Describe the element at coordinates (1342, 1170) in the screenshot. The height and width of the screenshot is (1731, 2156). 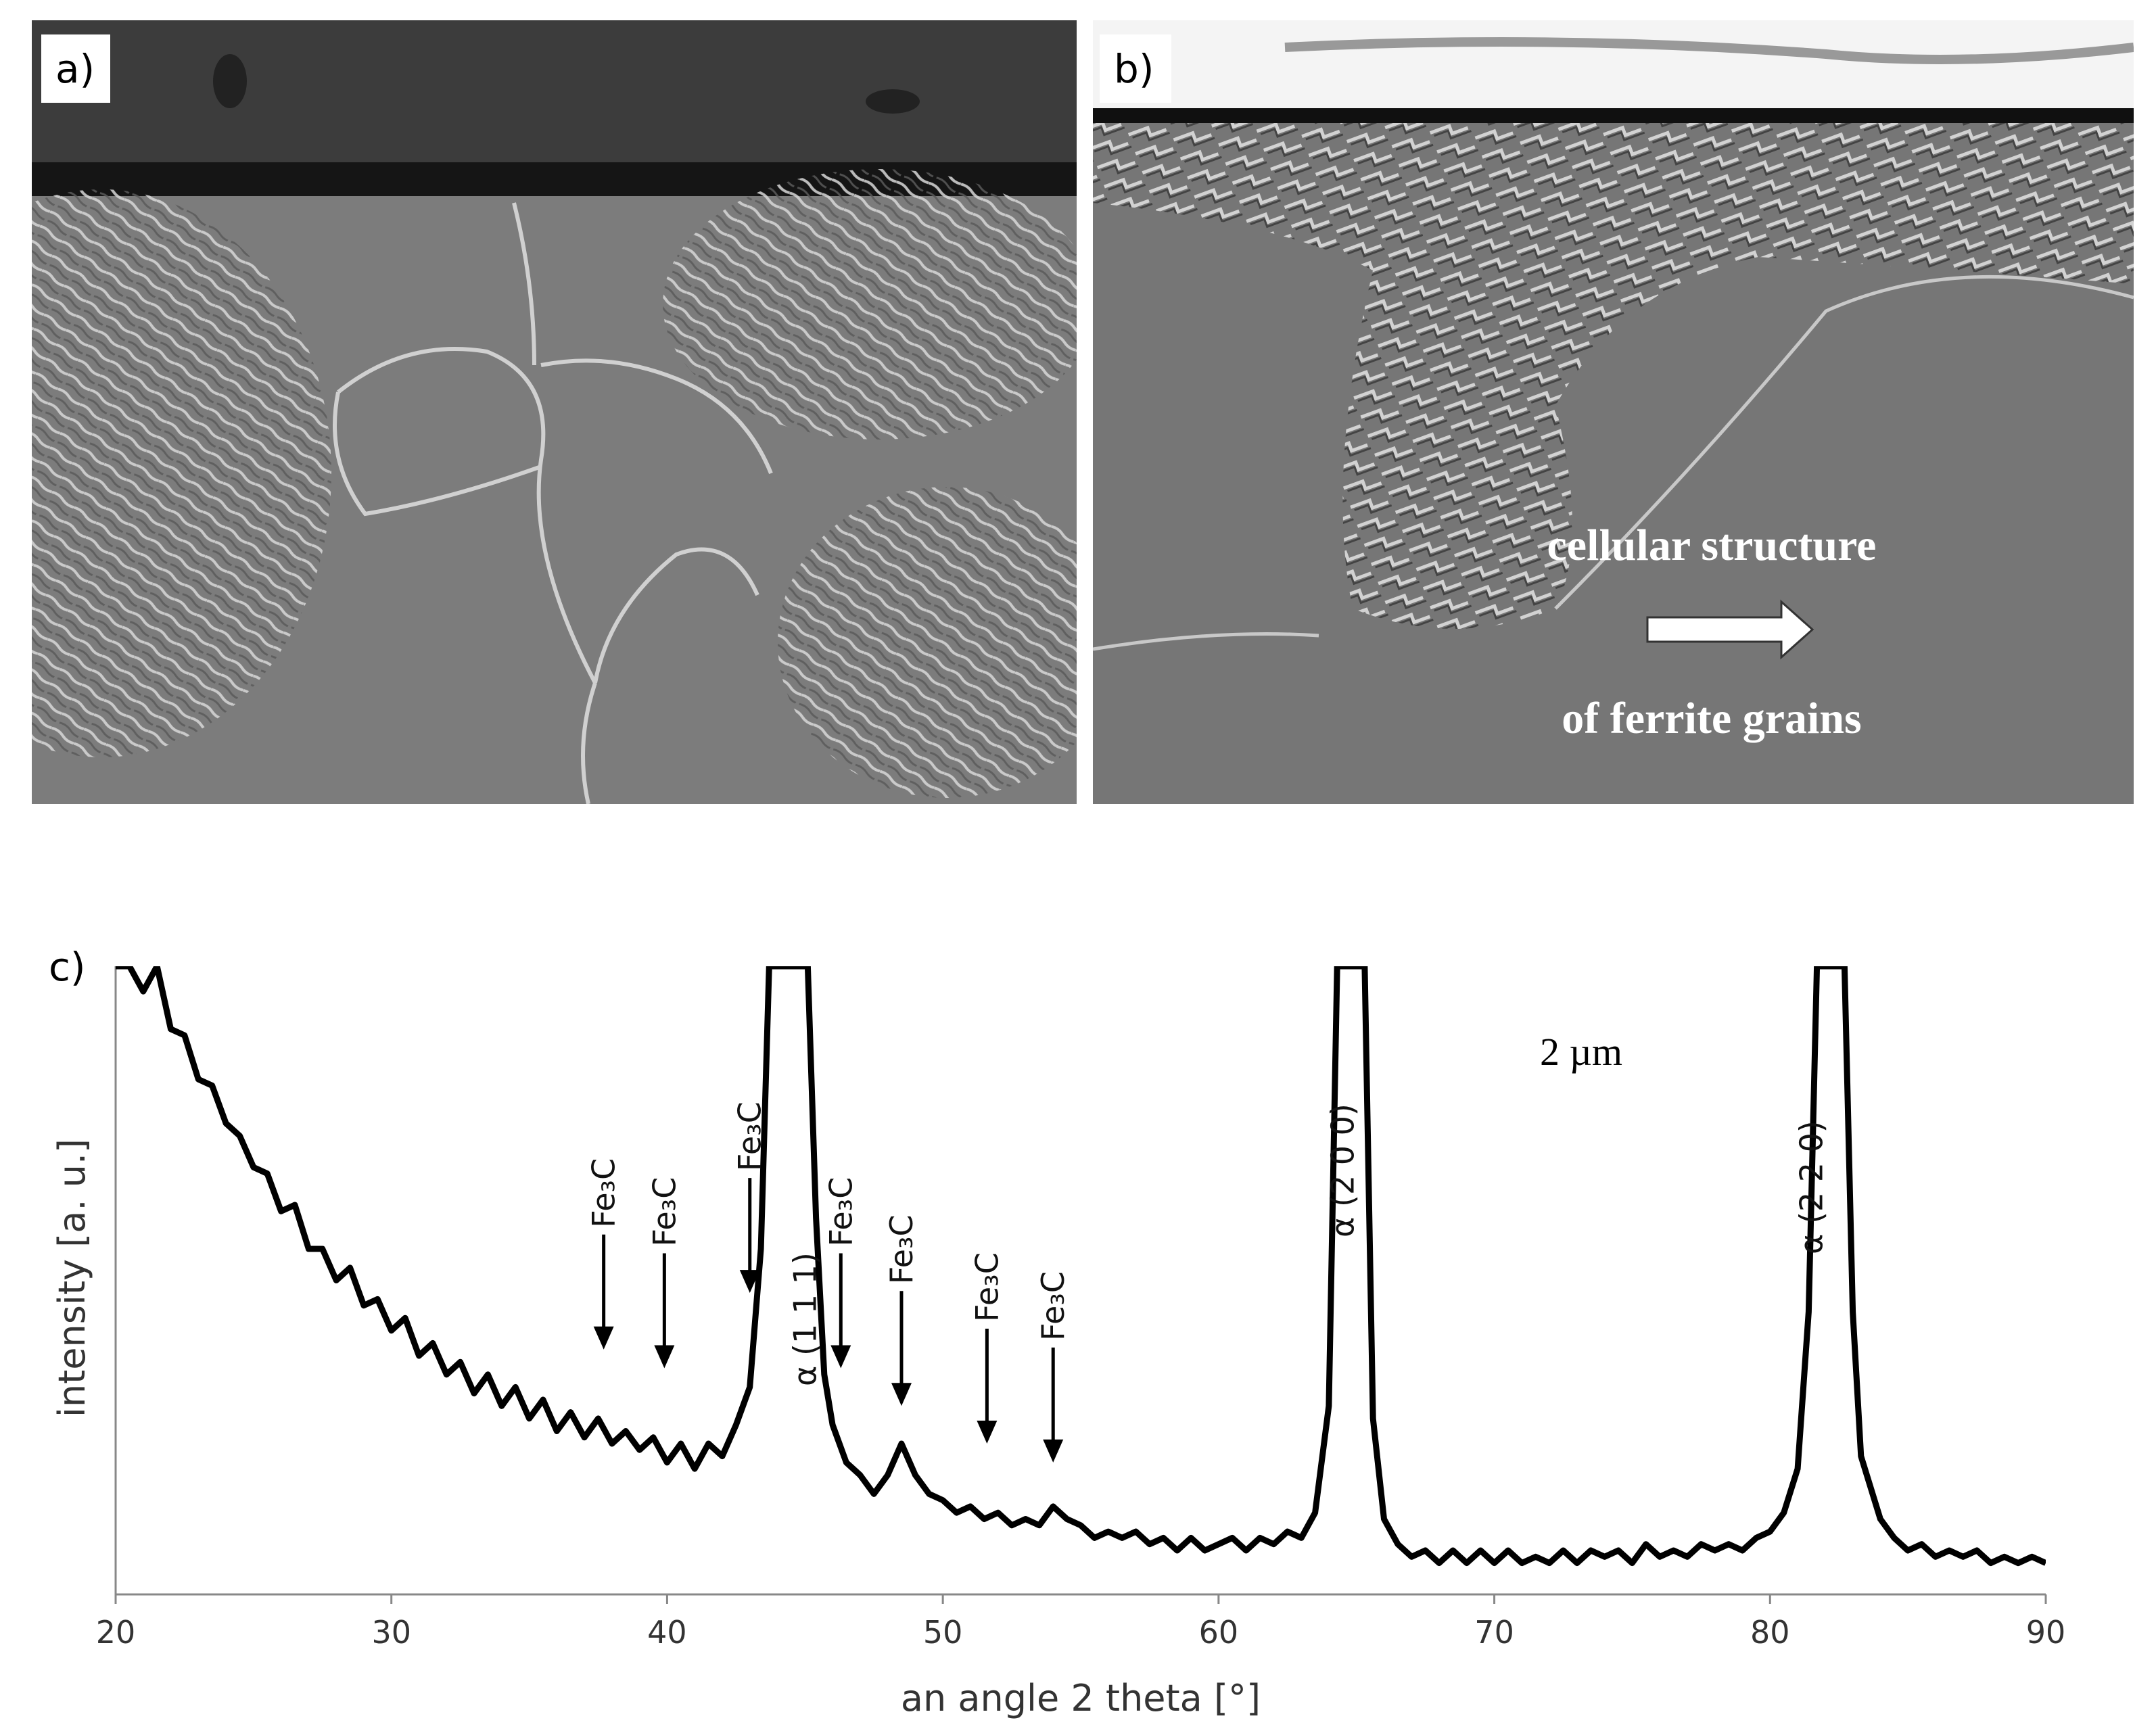
I see `annotation-label: α (2 0 0)` at that location.